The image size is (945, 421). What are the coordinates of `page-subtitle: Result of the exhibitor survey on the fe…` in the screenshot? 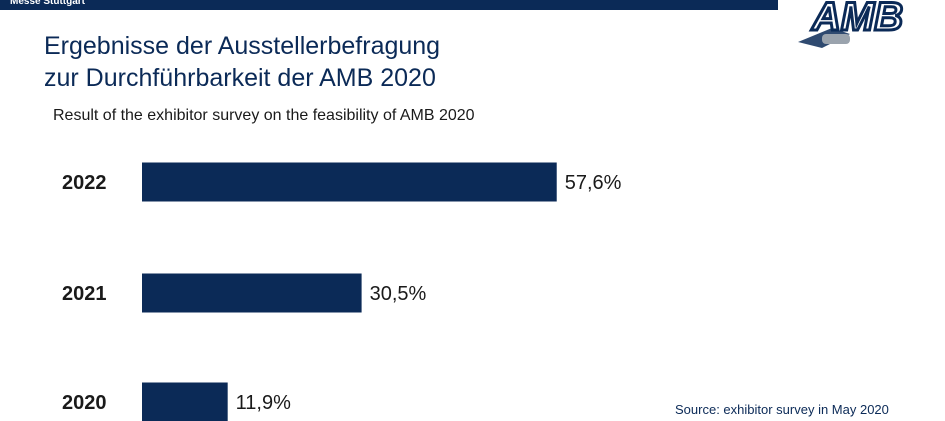 It's located at (264, 115).